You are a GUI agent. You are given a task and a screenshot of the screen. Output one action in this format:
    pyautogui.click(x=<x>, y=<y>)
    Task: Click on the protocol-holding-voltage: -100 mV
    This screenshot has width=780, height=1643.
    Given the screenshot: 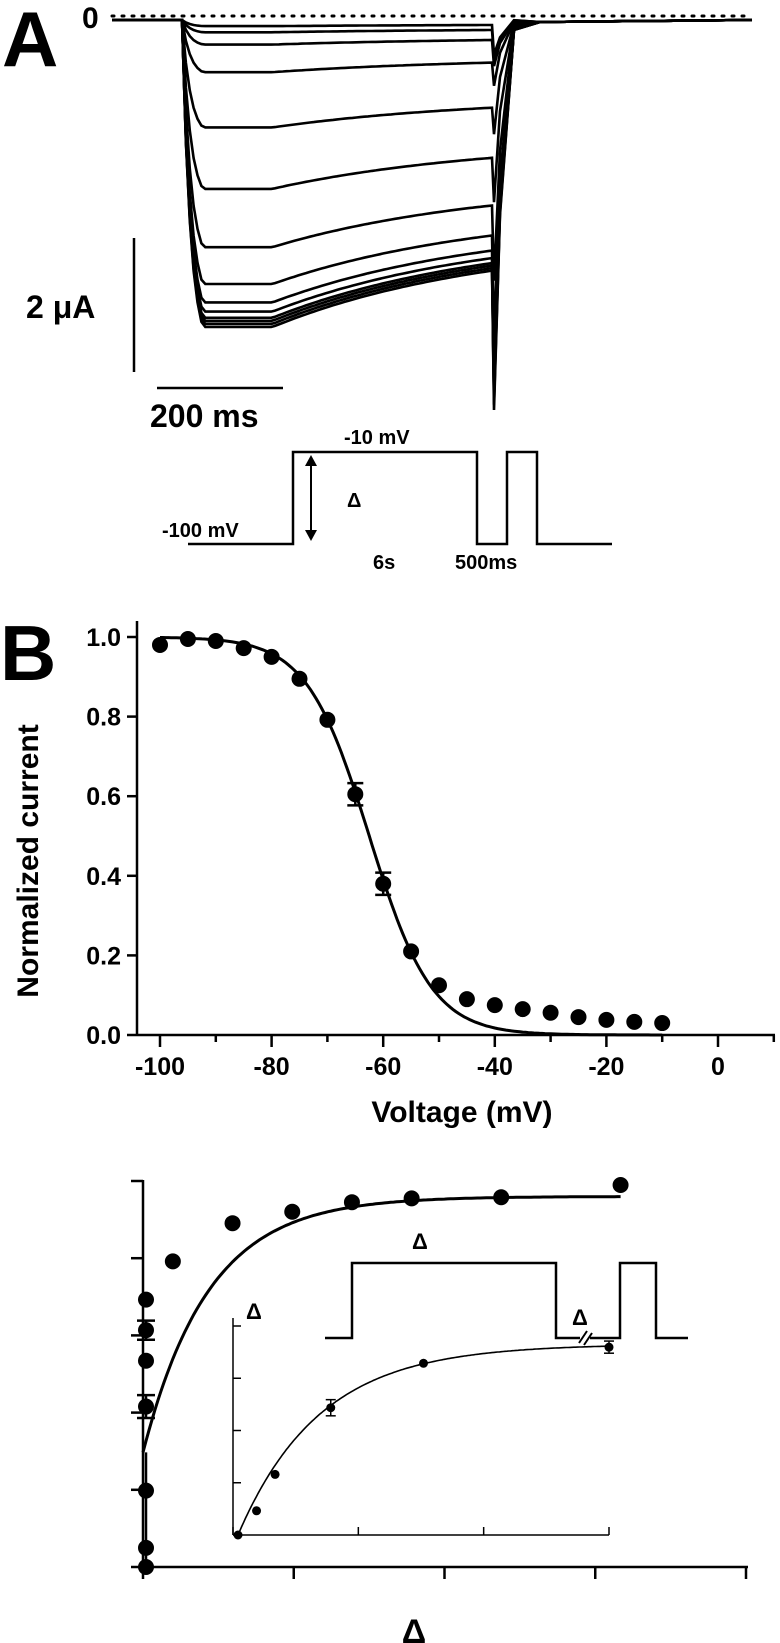 What is the action you would take?
    pyautogui.click(x=200, y=531)
    